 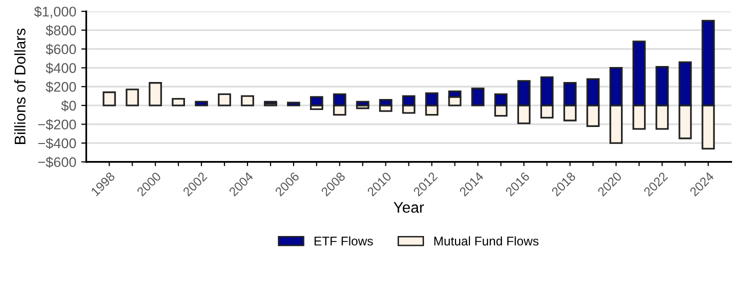 What do you see at coordinates (68, 106) in the screenshot?
I see `y-tick-label: $0` at bounding box center [68, 106].